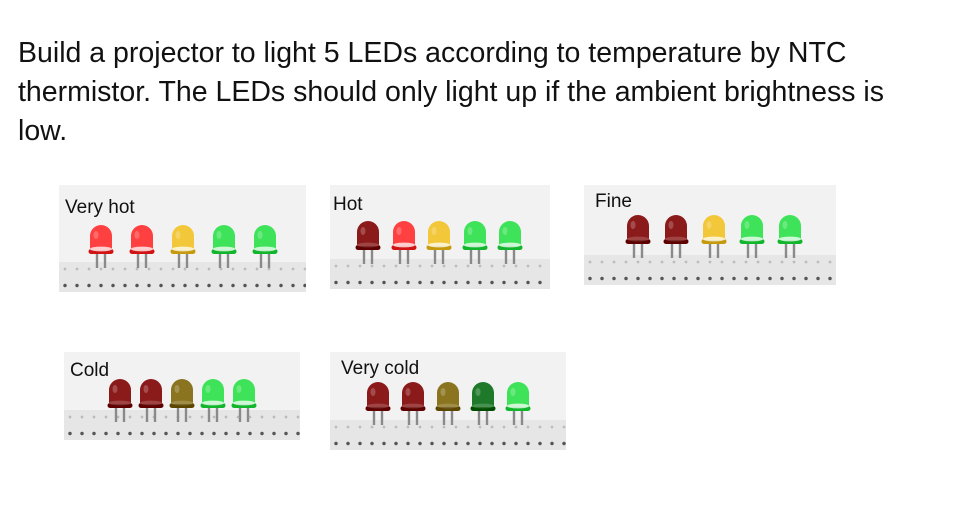  Describe the element at coordinates (613, 201) in the screenshot. I see `panel-label: Fine` at that location.